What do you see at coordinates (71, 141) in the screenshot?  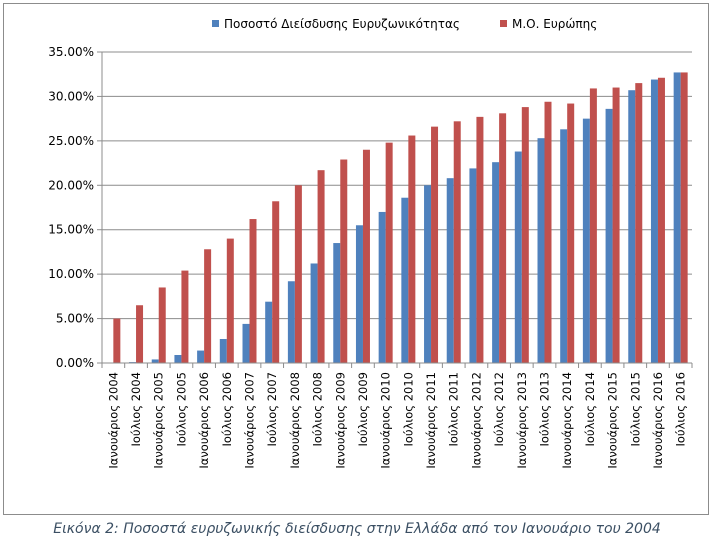 I see `y-tick-label: 25.00%` at bounding box center [71, 141].